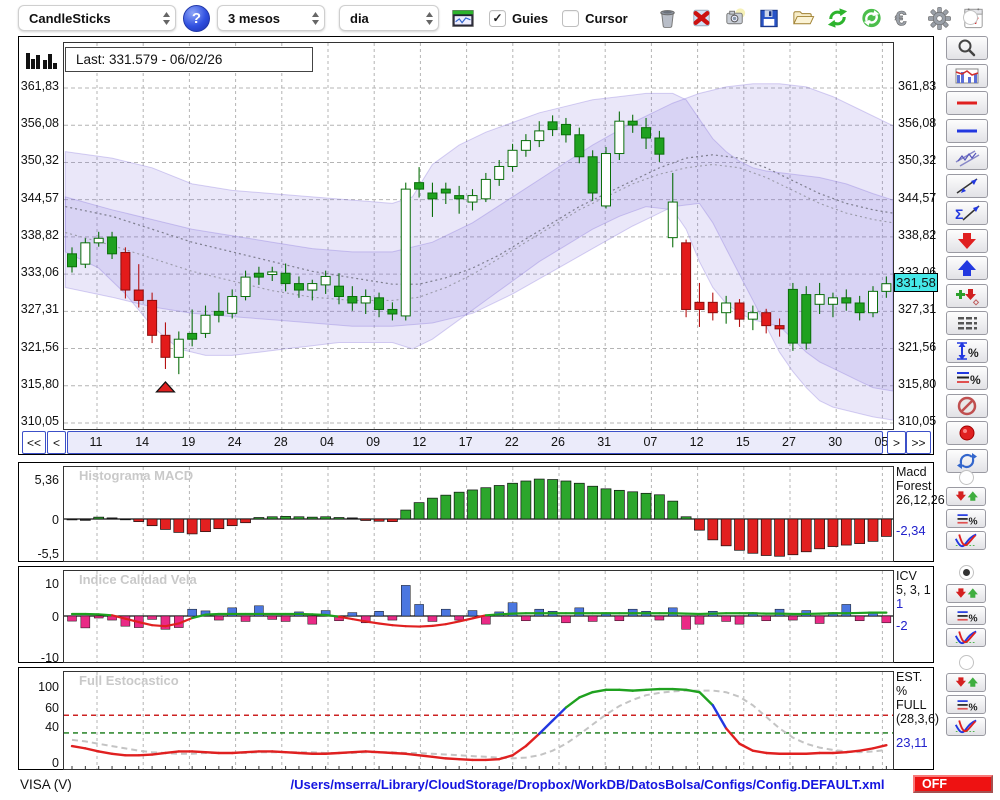  What do you see at coordinates (967, 268) in the screenshot?
I see `arrow-up-tool-button` at bounding box center [967, 268].